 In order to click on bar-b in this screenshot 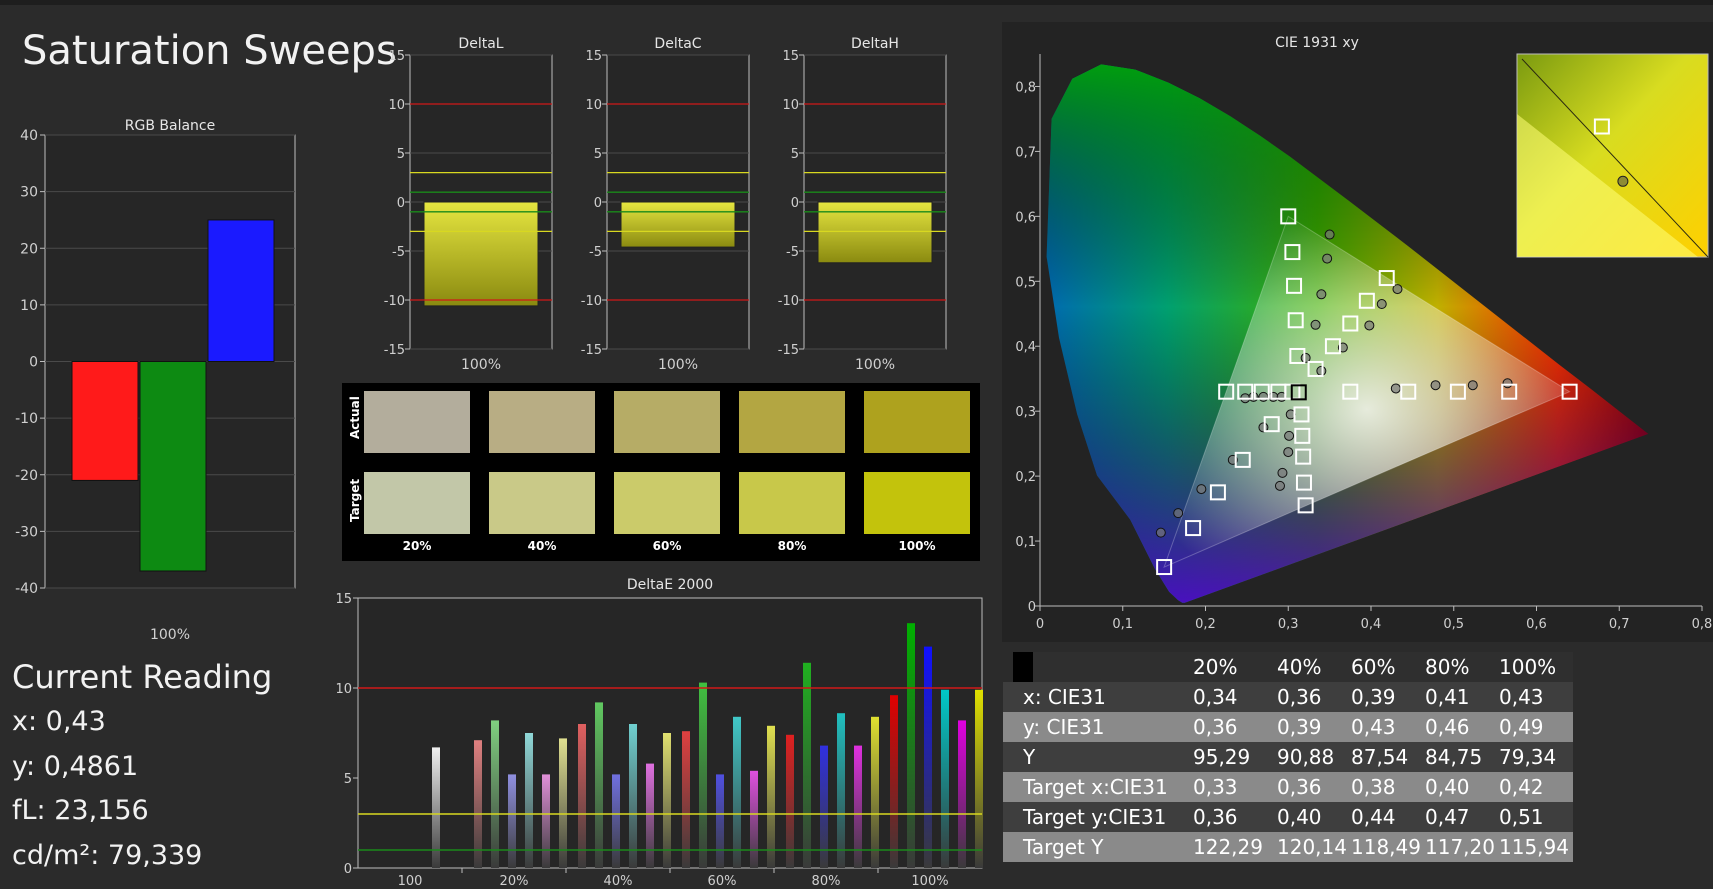, I will do `click(241, 290)`.